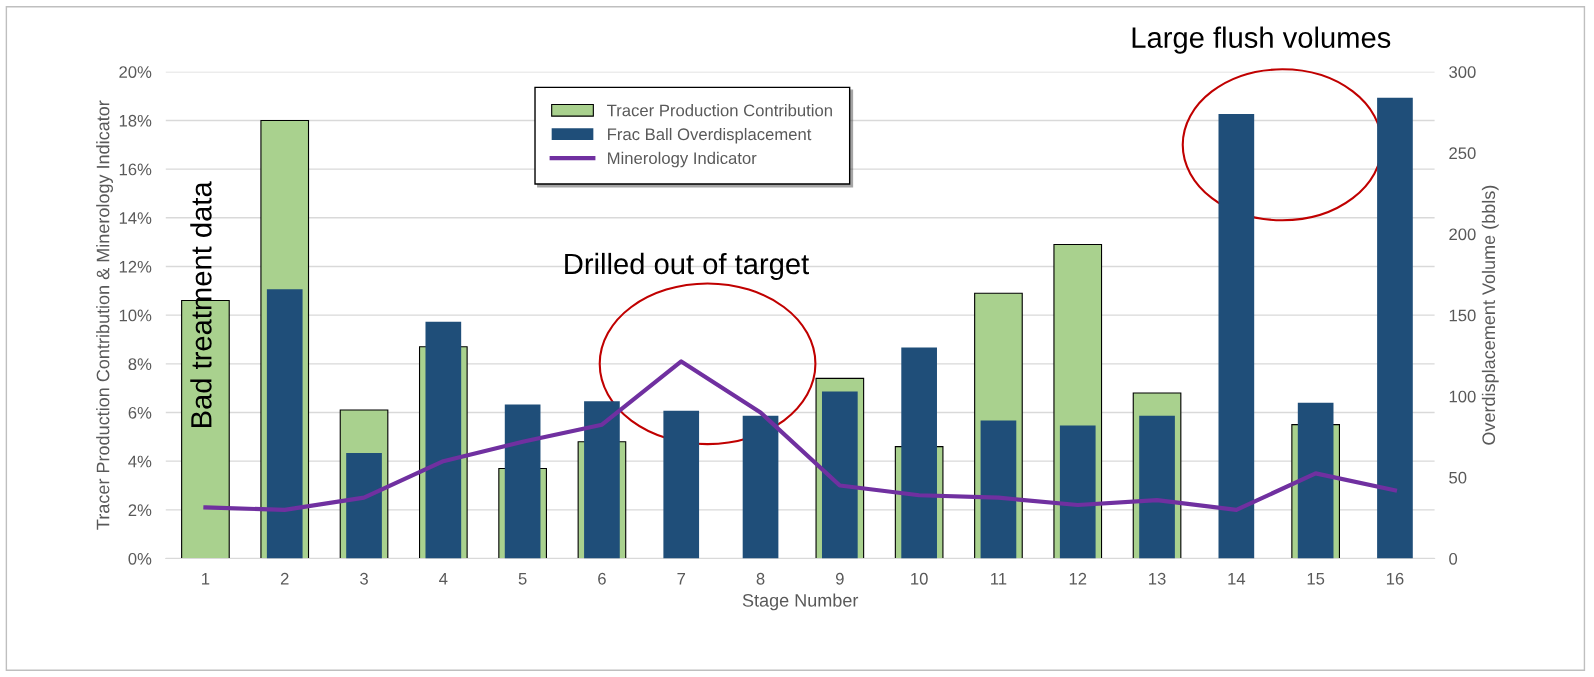  I want to click on y-tick-label: 14%, so click(135, 218).